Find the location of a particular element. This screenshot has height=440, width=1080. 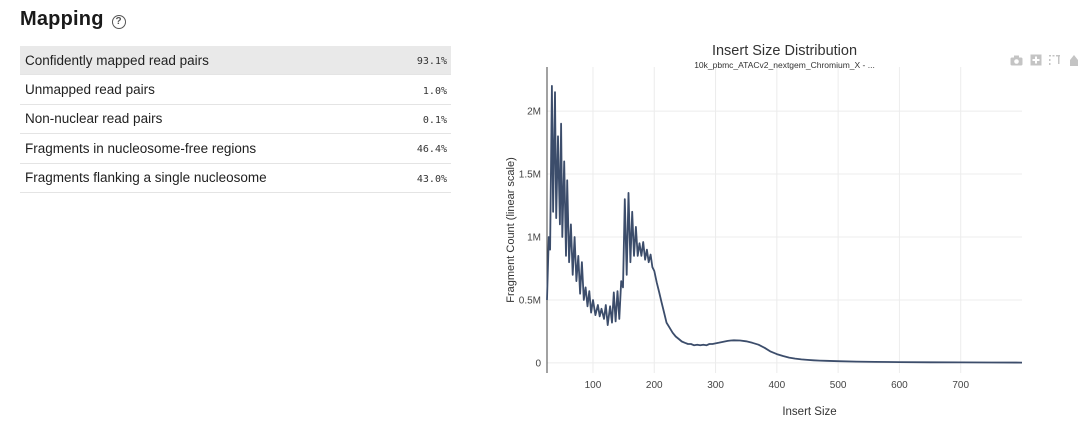

metric-value: 46.4% is located at coordinates (431, 150).